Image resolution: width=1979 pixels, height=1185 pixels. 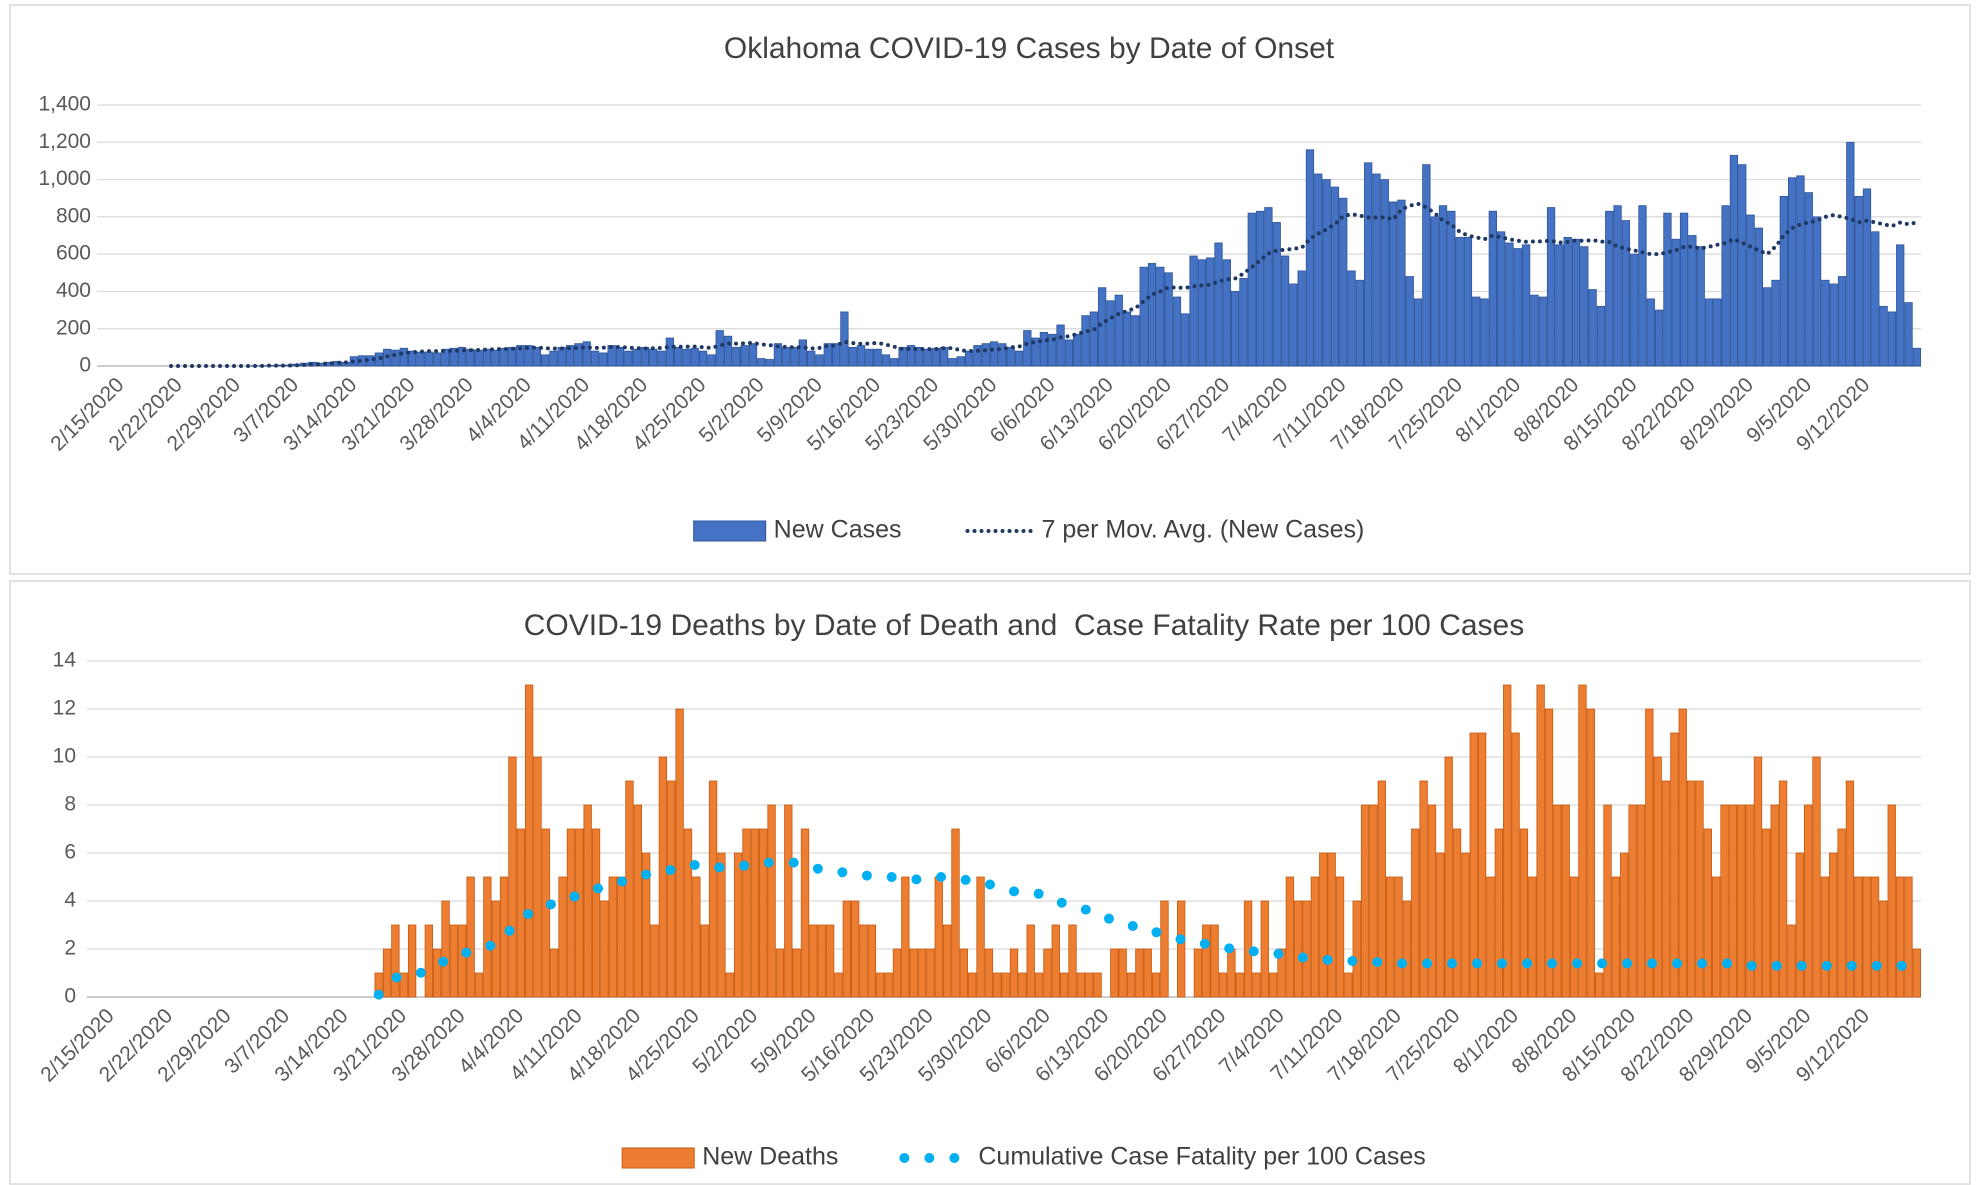 I want to click on legend-label: 7 per Mov. Avg. (New Cases), so click(x=1203, y=530).